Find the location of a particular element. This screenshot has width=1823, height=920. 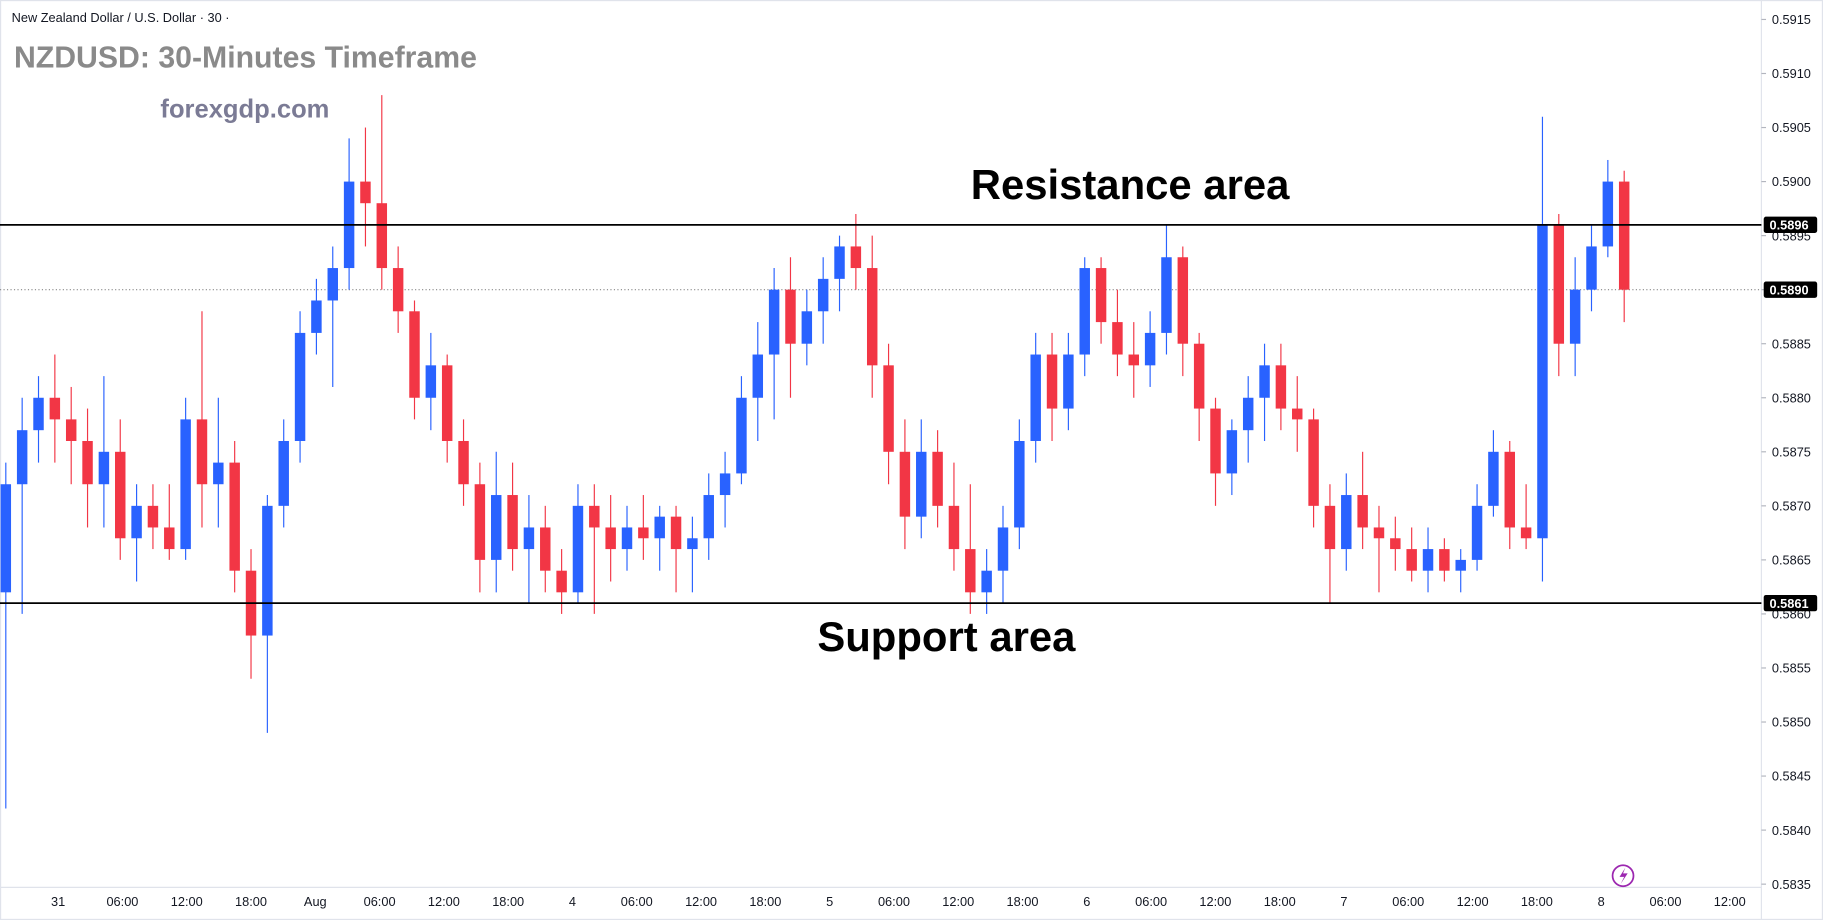

last-price-tag is located at coordinates (1790, 289).